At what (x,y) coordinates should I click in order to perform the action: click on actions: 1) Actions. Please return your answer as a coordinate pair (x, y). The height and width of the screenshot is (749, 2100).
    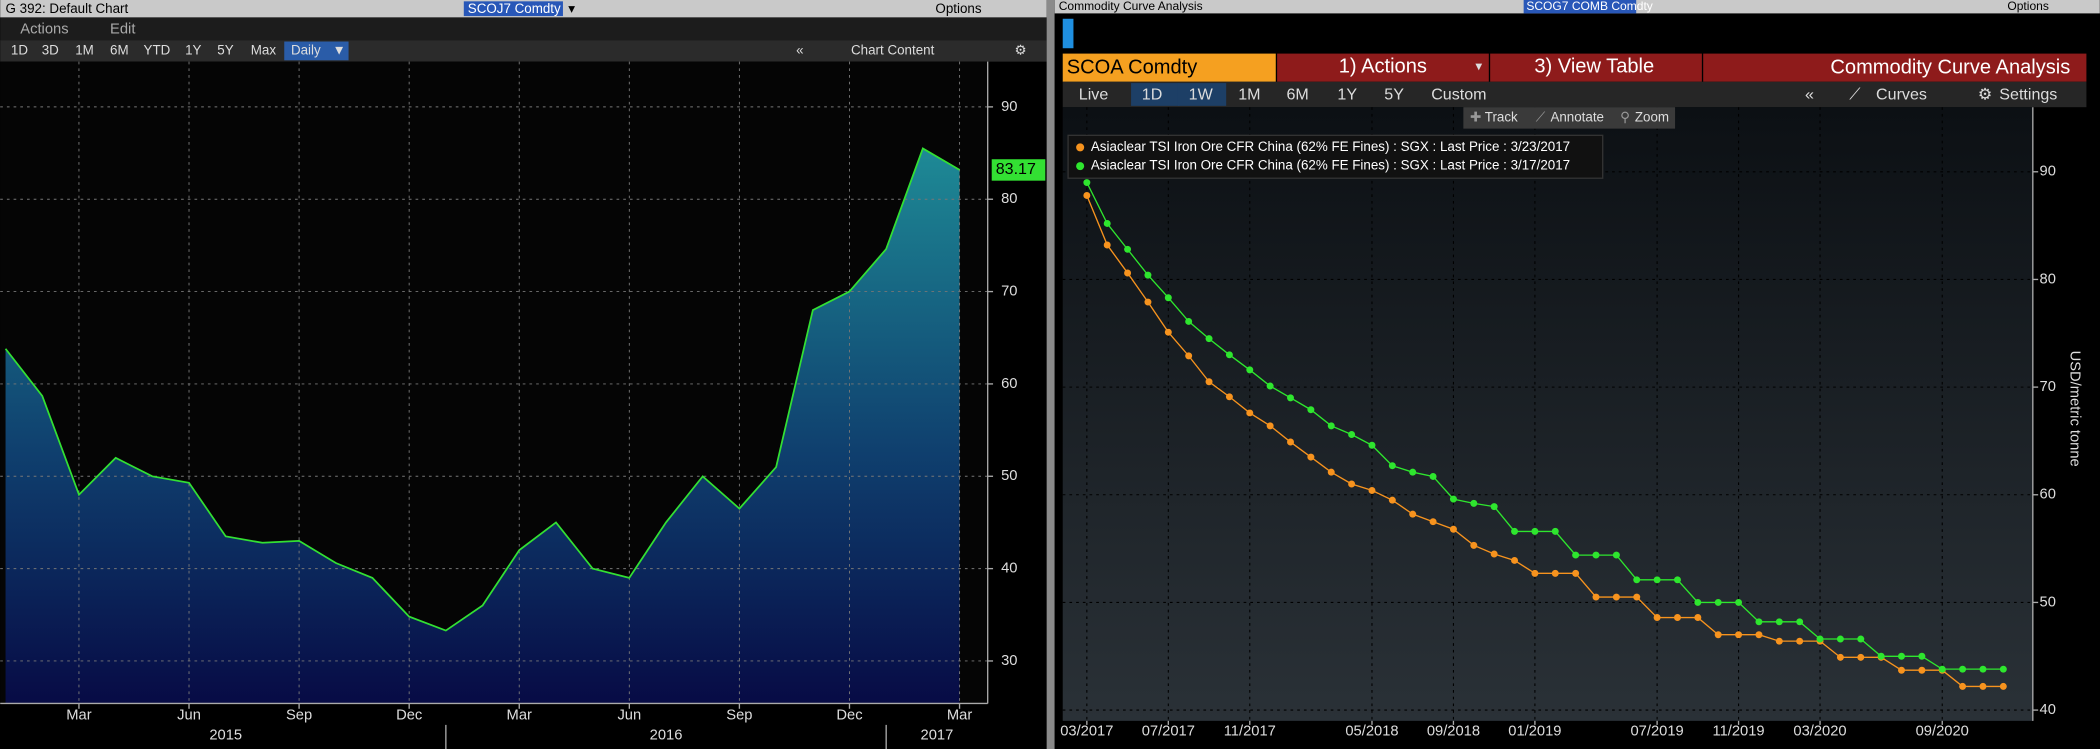
    Looking at the image, I should click on (1383, 66).